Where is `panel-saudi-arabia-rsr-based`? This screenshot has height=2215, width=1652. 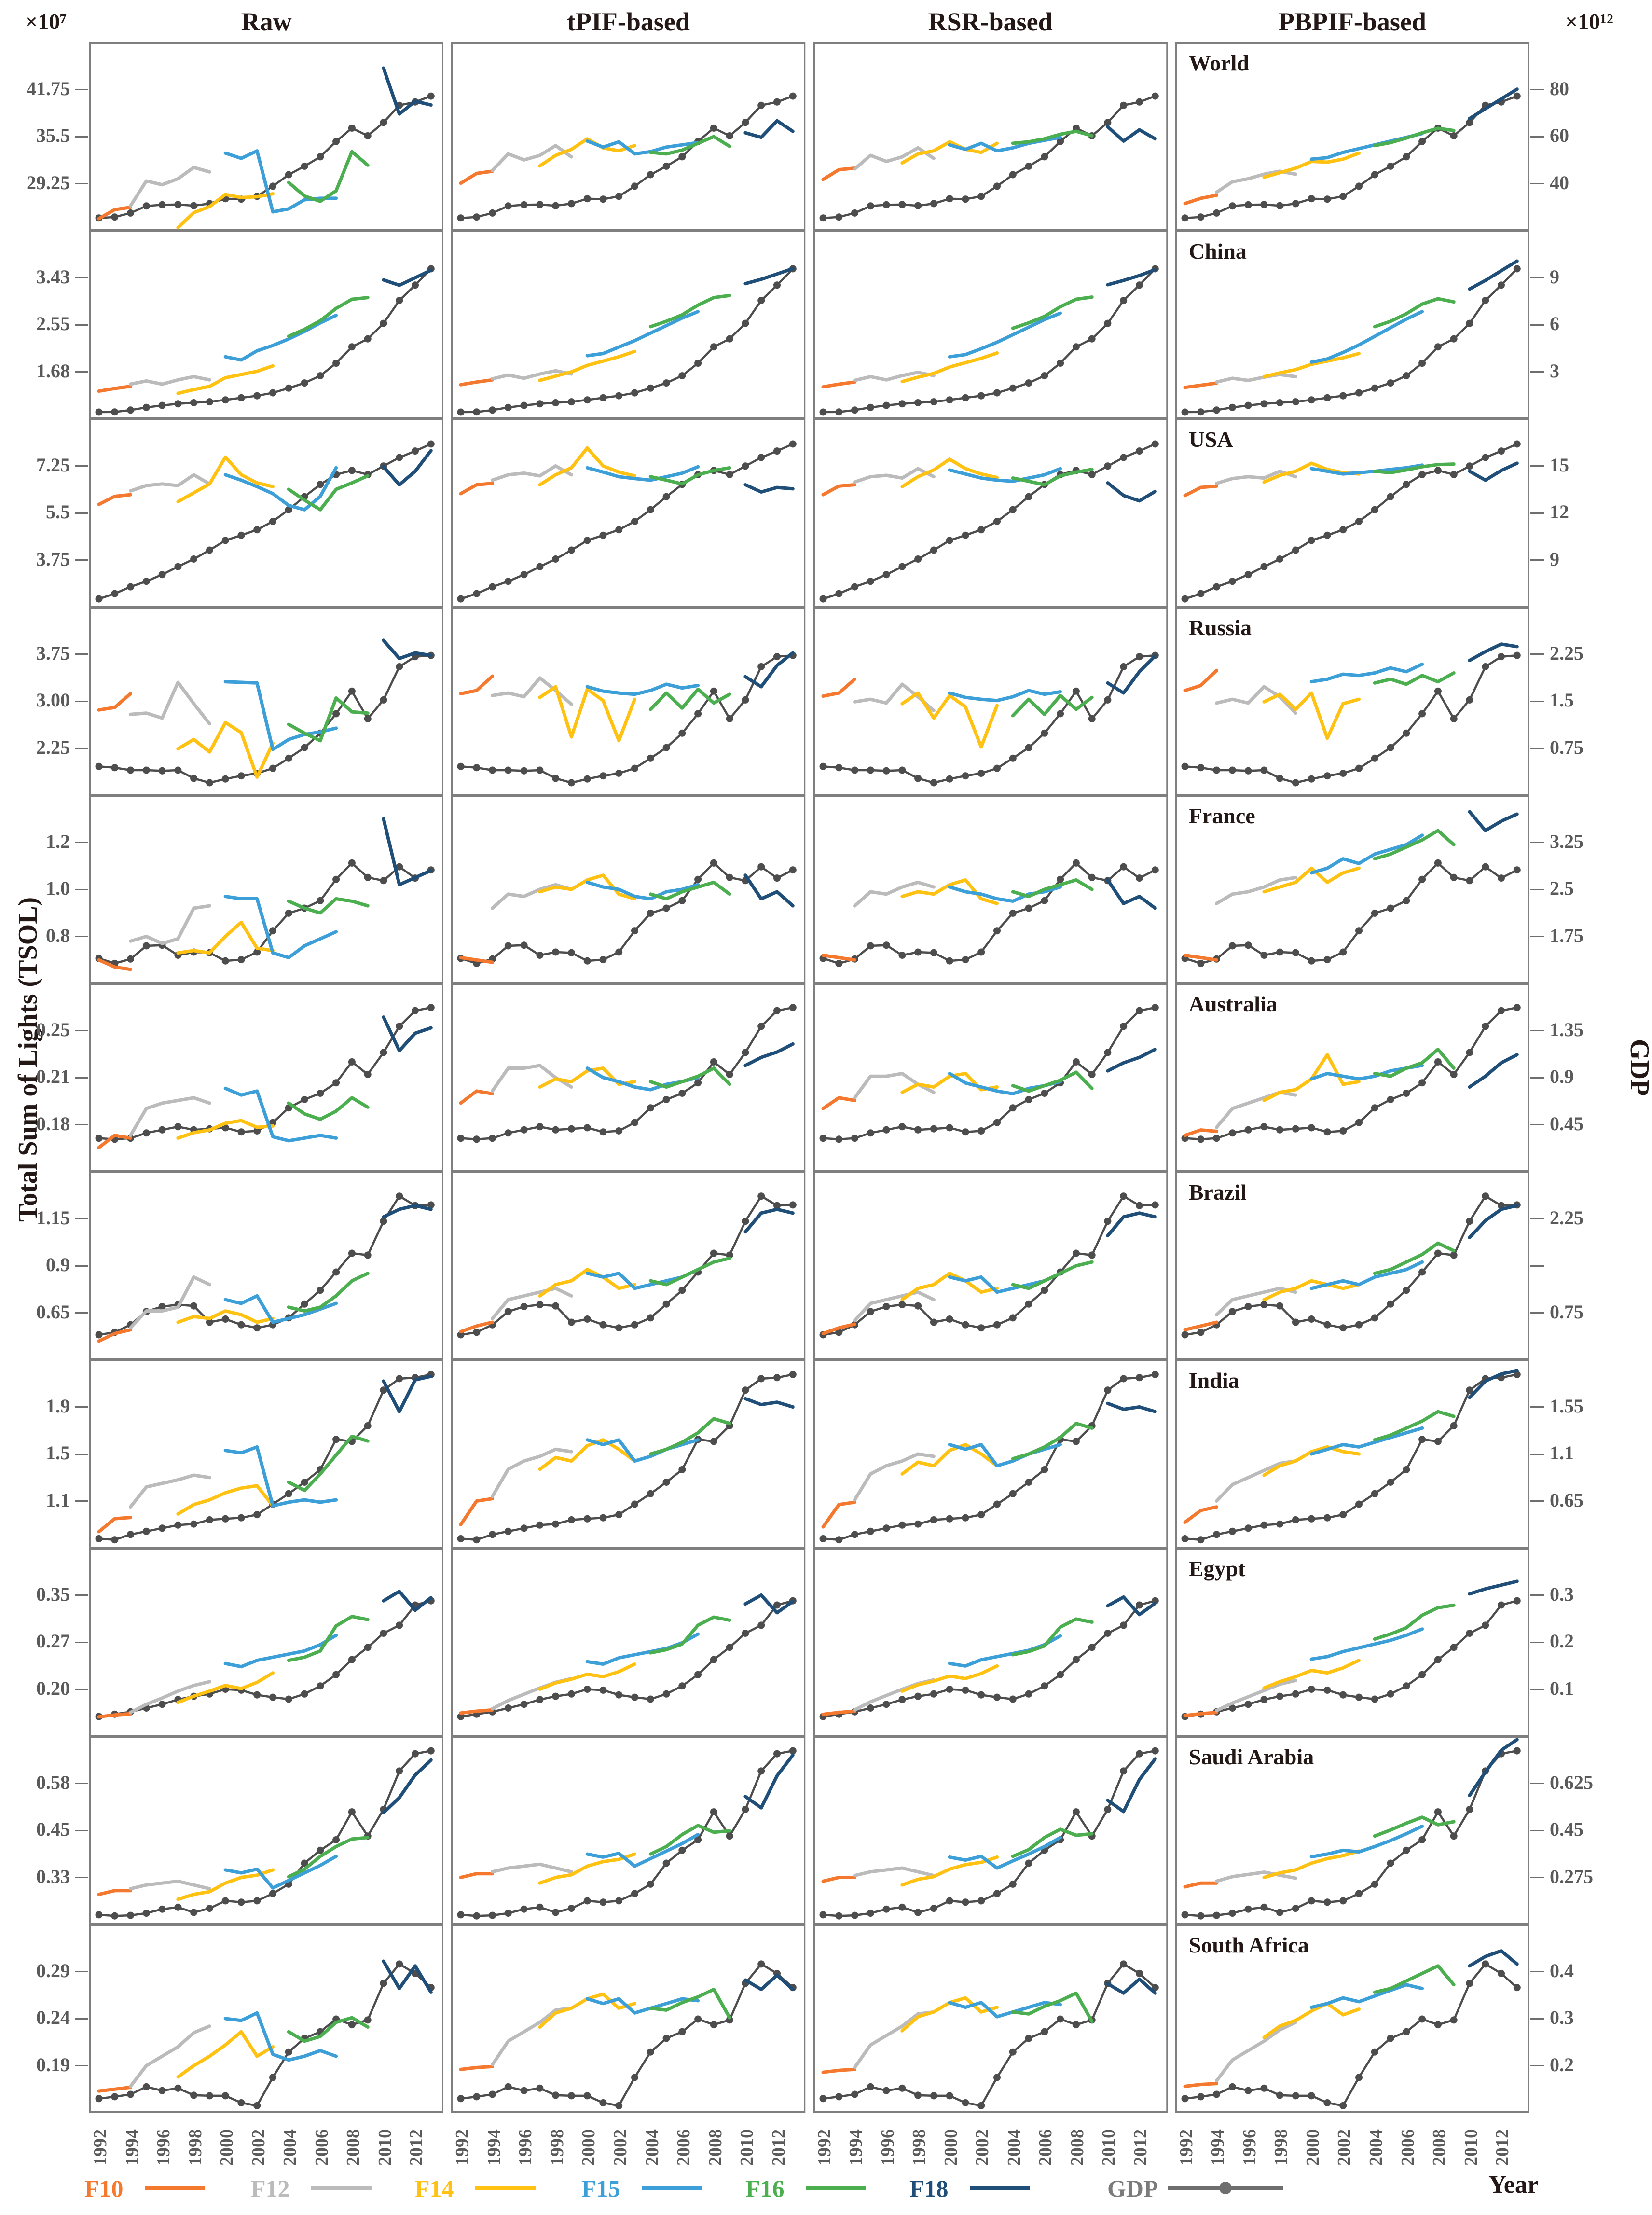
panel-saudi-arabia-rsr-based is located at coordinates (990, 1830).